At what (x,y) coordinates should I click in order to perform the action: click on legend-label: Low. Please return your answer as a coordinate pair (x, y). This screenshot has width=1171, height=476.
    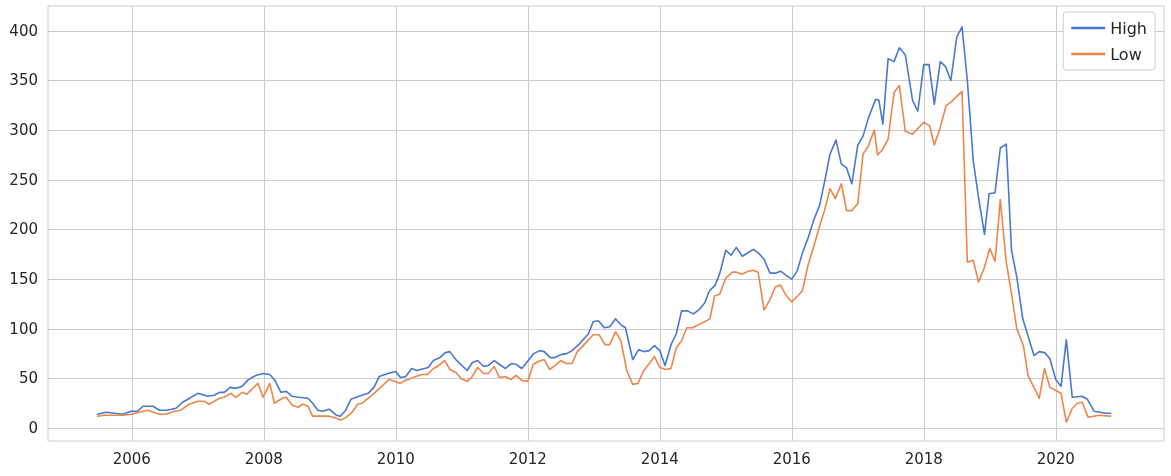
    Looking at the image, I should click on (1126, 54).